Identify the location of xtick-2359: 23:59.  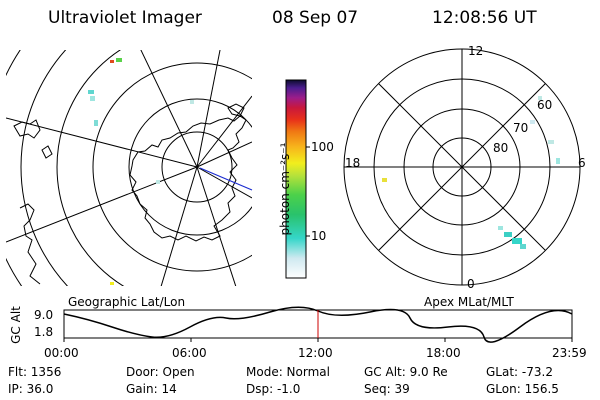
(569, 353).